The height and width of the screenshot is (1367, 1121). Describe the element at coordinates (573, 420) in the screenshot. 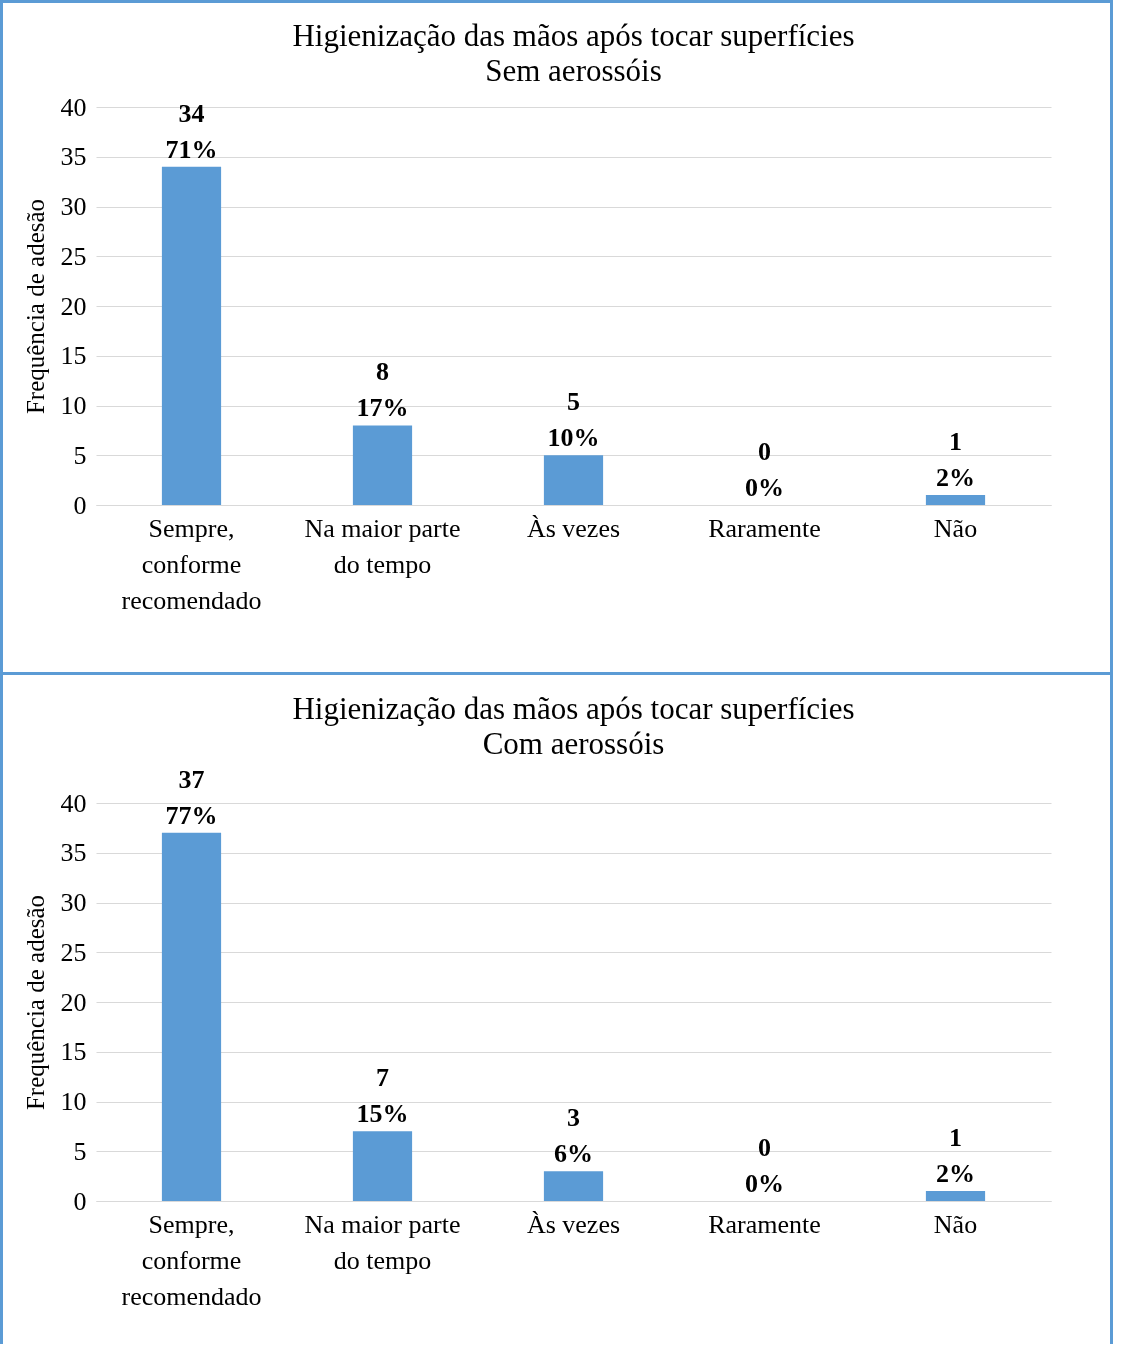

I see `data-label: 5 10%` at that location.